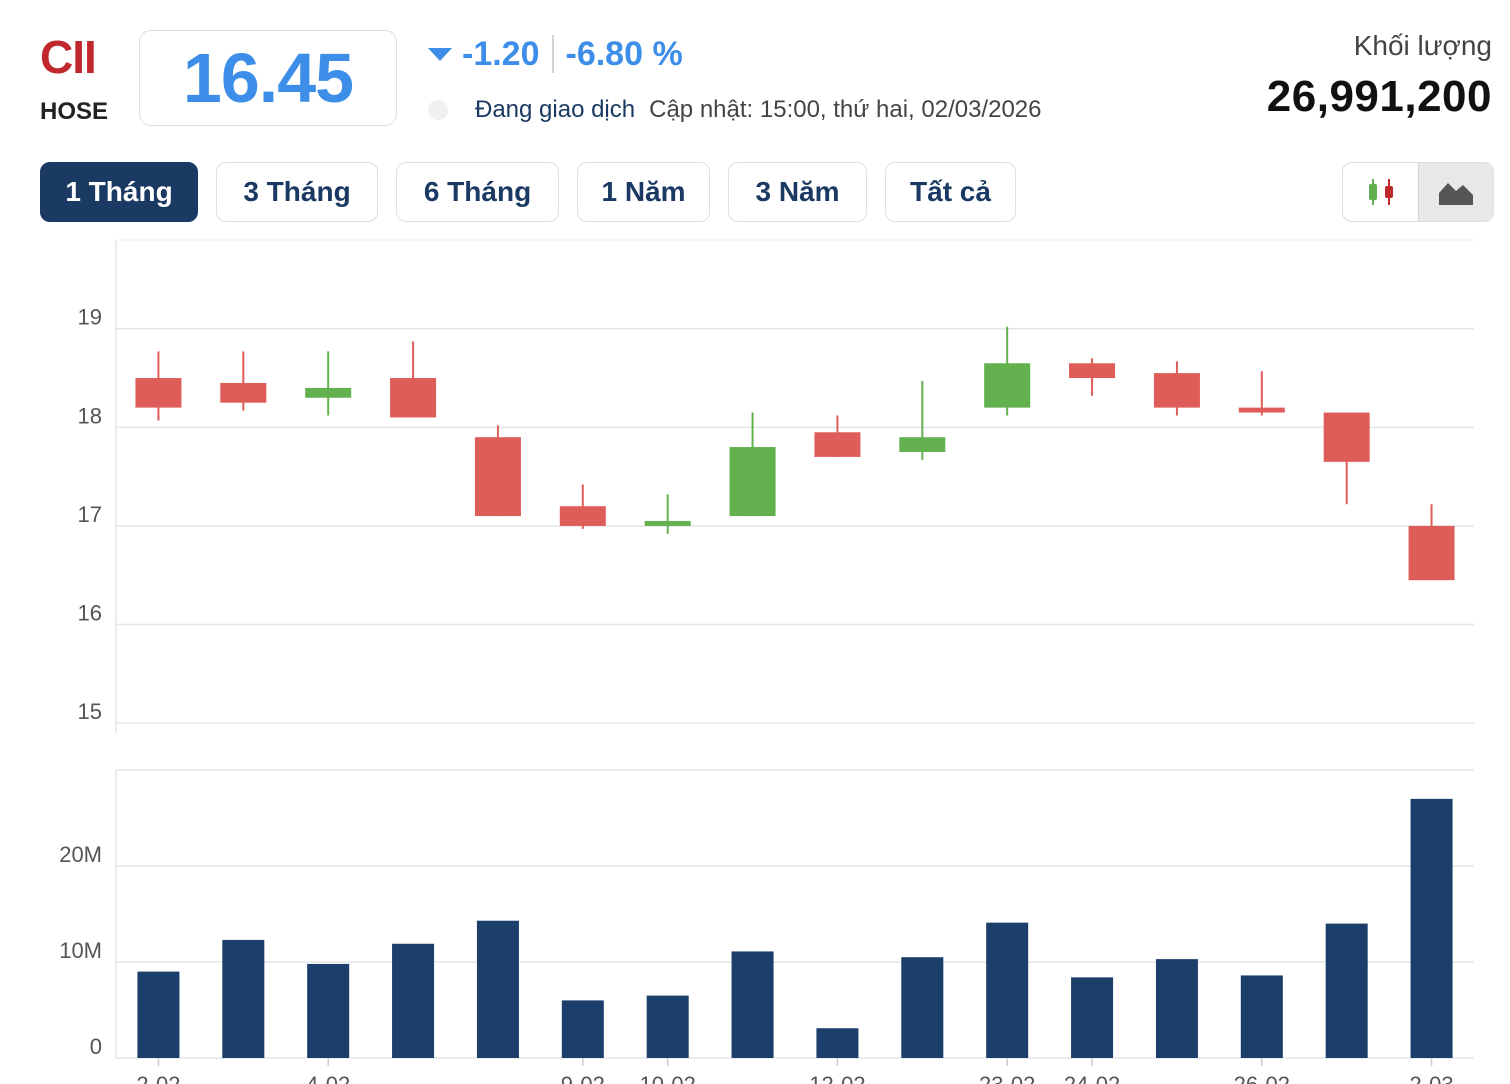 This screenshot has height=1084, width=1510. I want to click on volume-value: 26,991,200, so click(1379, 96).